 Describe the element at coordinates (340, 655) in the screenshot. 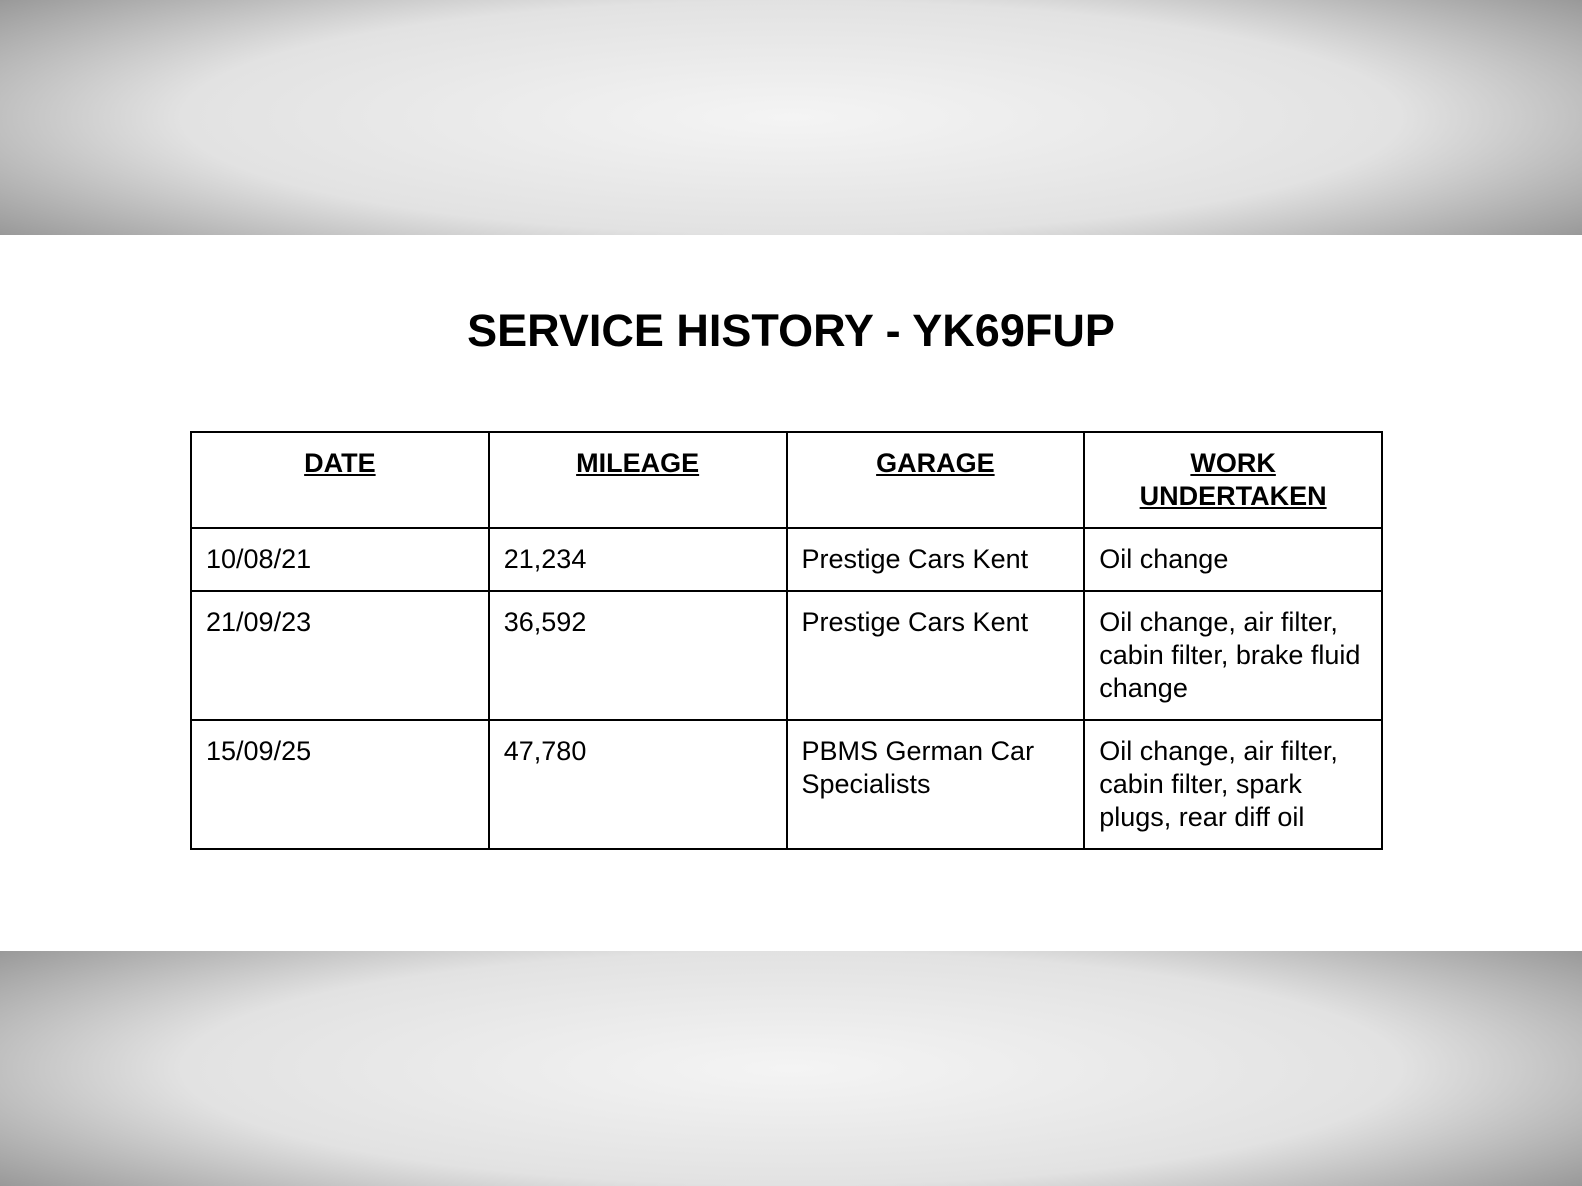

I see `cell-date: 21/09/23` at that location.